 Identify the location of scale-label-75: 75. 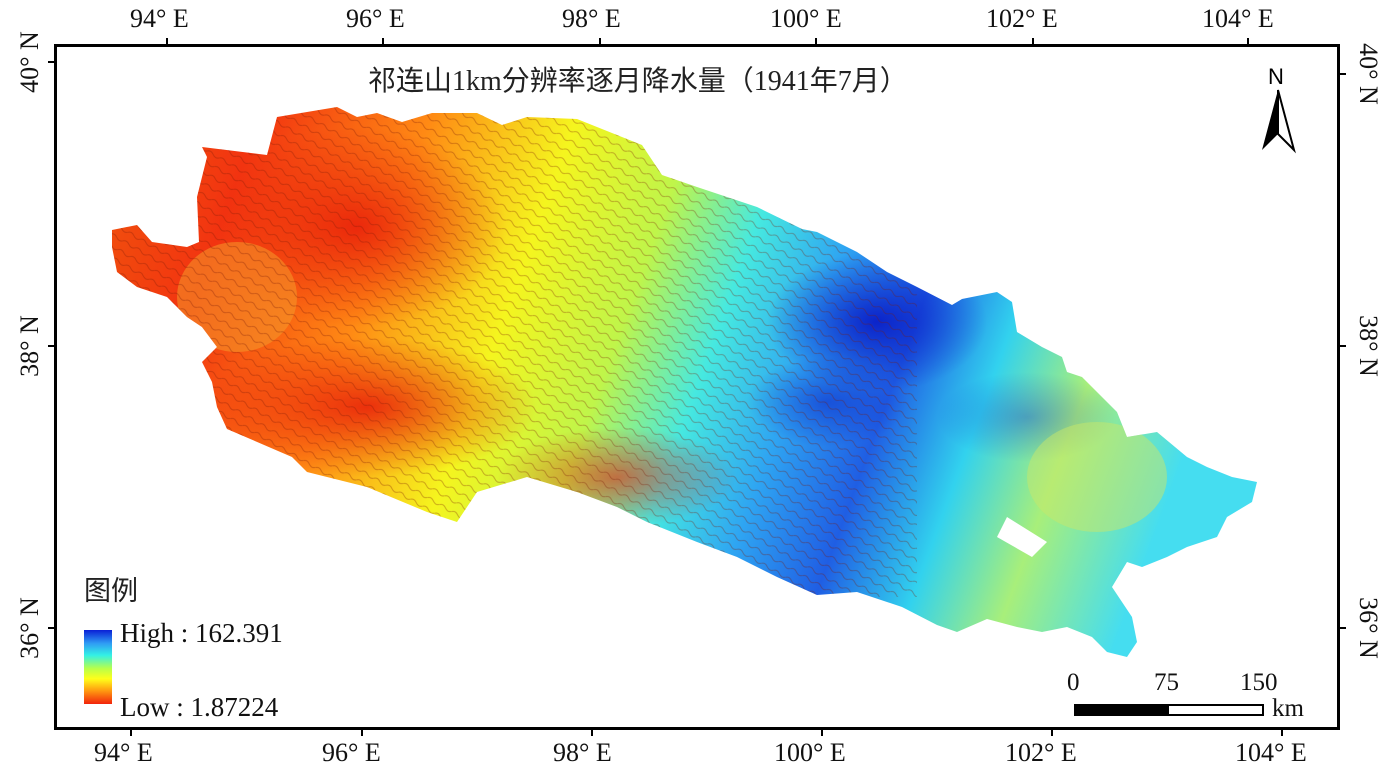
(1166, 682).